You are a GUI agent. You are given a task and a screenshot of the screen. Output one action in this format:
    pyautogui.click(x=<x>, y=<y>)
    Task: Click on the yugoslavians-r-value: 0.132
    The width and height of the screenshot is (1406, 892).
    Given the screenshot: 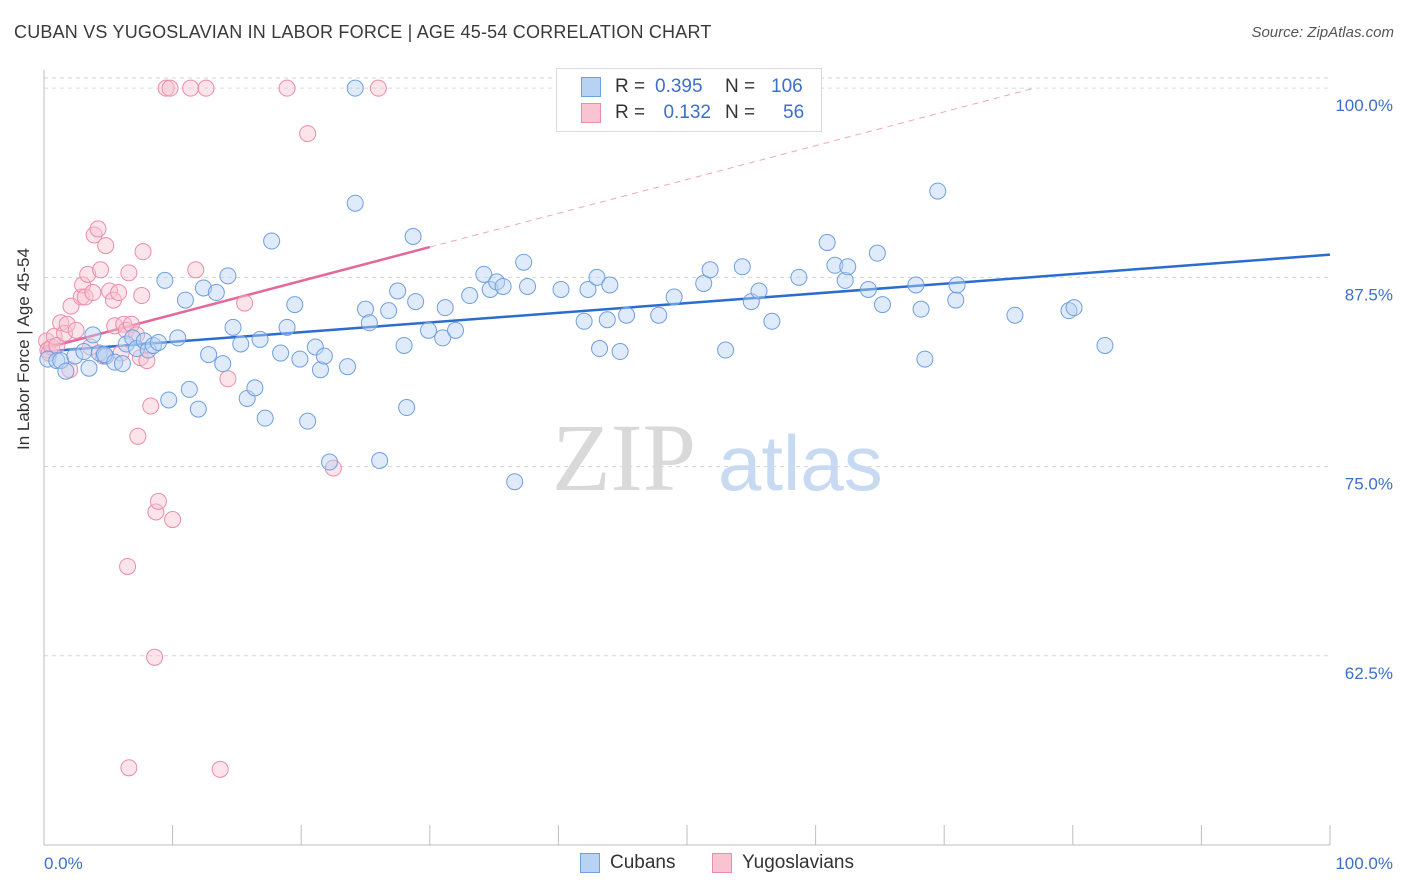 What is the action you would take?
    pyautogui.click(x=687, y=112)
    